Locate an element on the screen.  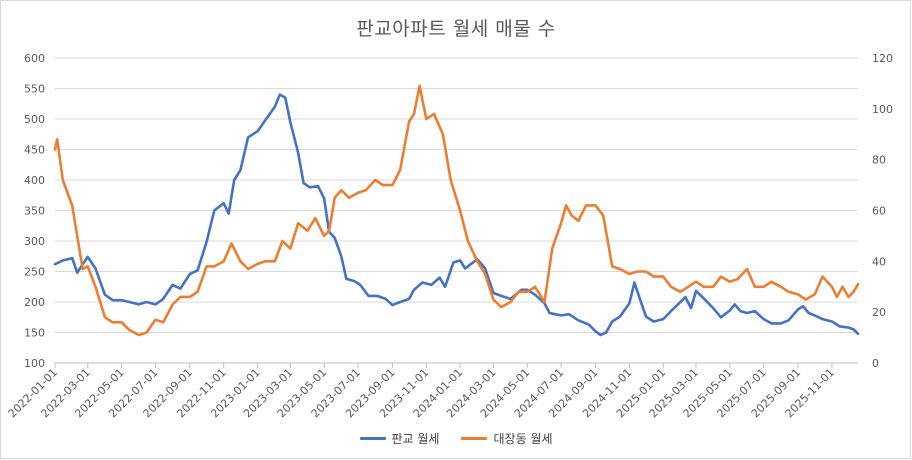
legend-label-daejang: 대장동 월세 is located at coordinates (523, 439).